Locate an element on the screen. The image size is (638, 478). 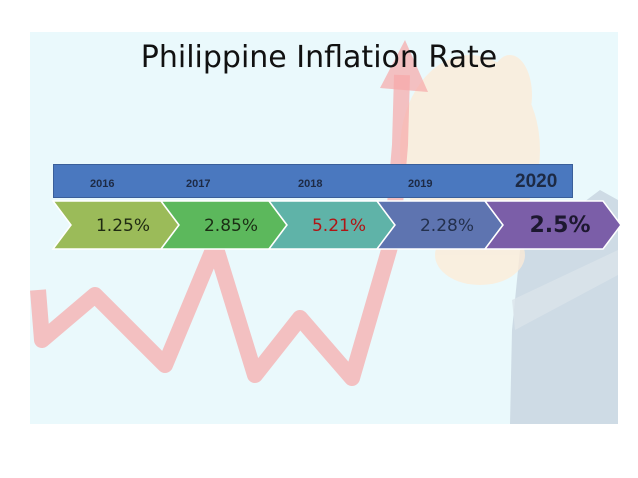
value-label-2017: 2.85% is located at coordinates (230, 226).